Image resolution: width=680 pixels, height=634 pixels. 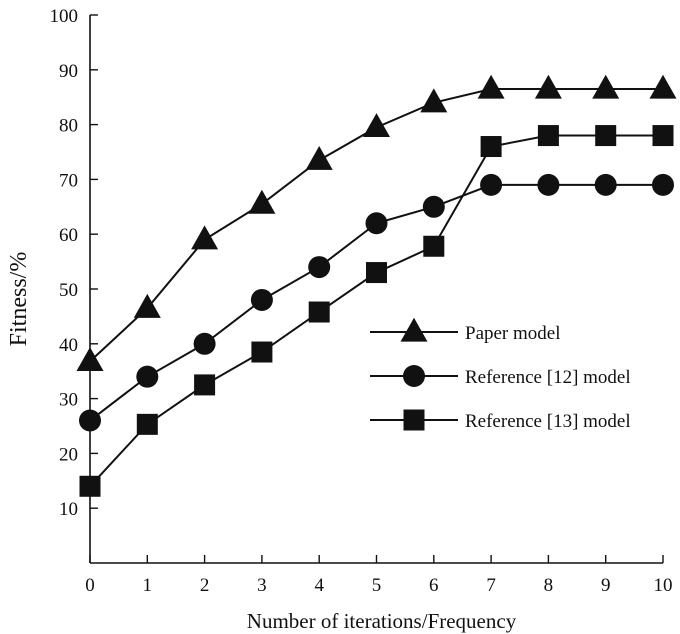 What do you see at coordinates (663, 585) in the screenshot?
I see `x-tick-label: 10` at bounding box center [663, 585].